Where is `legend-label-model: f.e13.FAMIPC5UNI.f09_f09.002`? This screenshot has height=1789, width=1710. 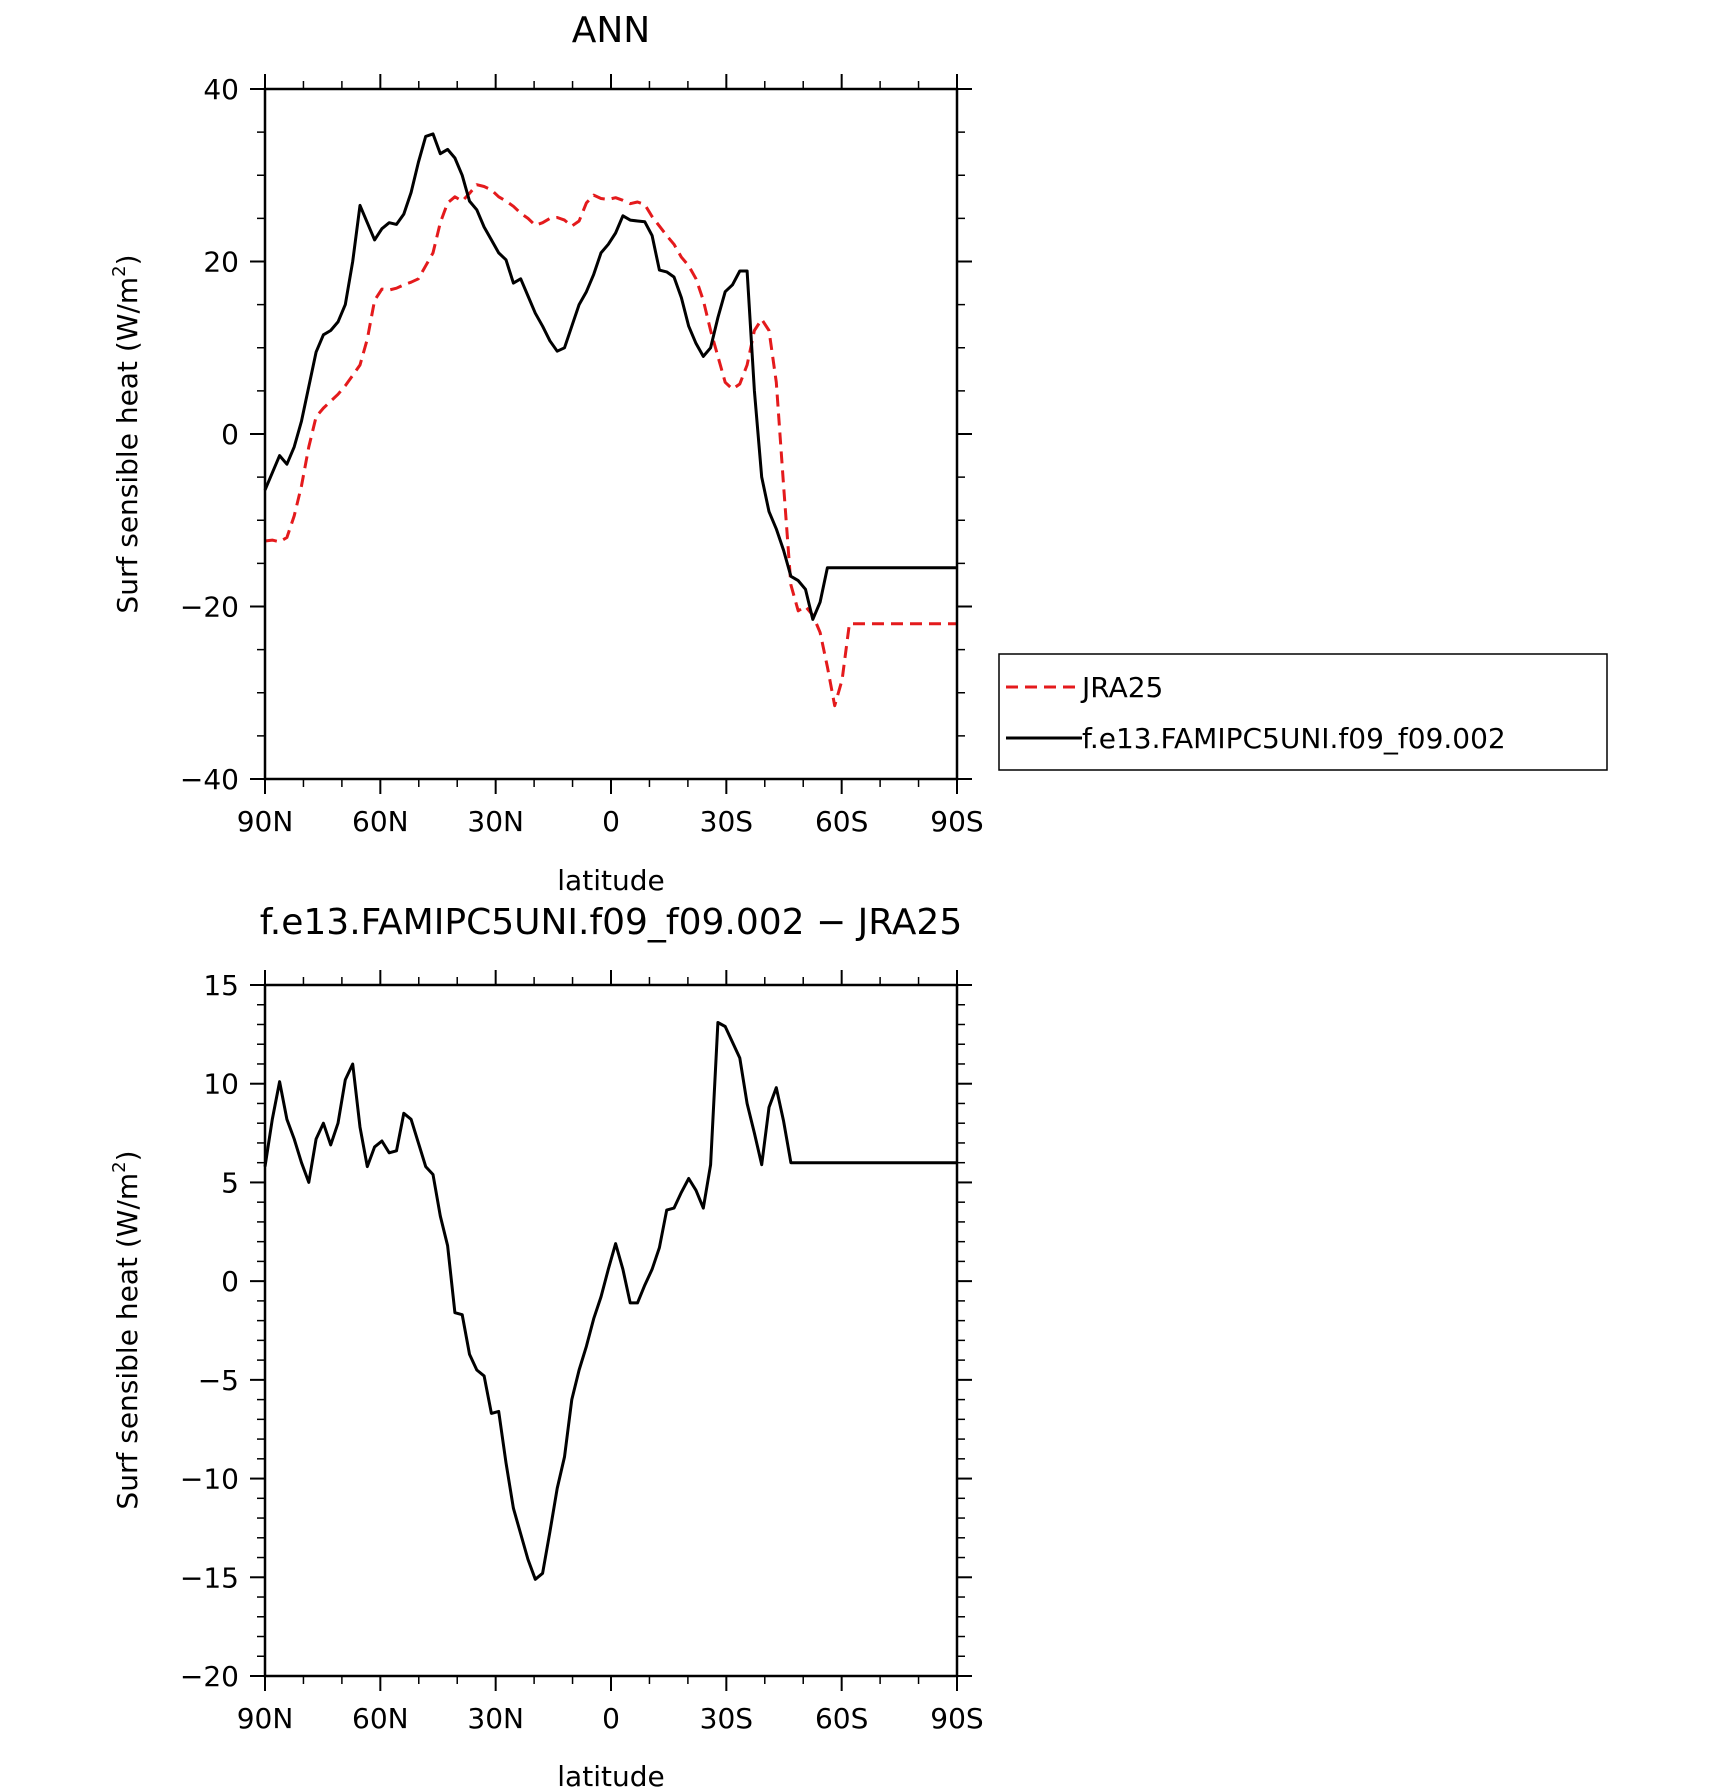 legend-label-model: f.e13.FAMIPC5UNI.f09_f09.002 is located at coordinates (1294, 738).